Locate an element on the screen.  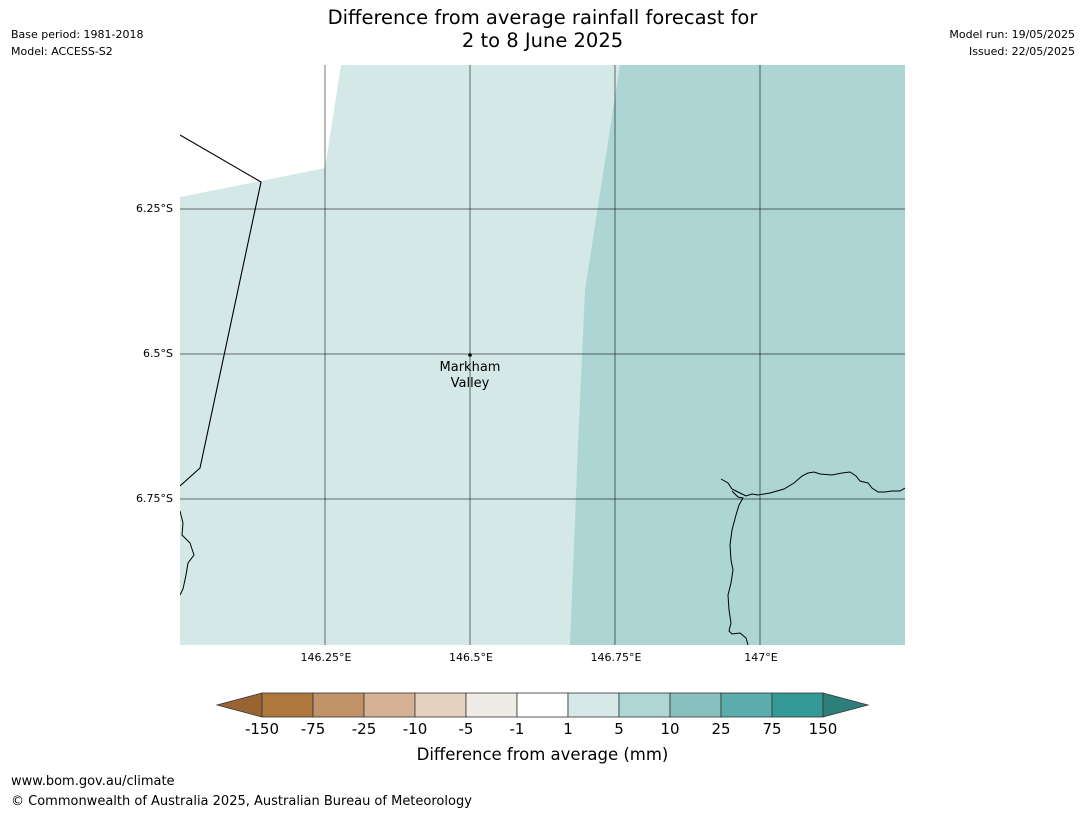
colorbar-tick-label: -75 is located at coordinates (313, 729).